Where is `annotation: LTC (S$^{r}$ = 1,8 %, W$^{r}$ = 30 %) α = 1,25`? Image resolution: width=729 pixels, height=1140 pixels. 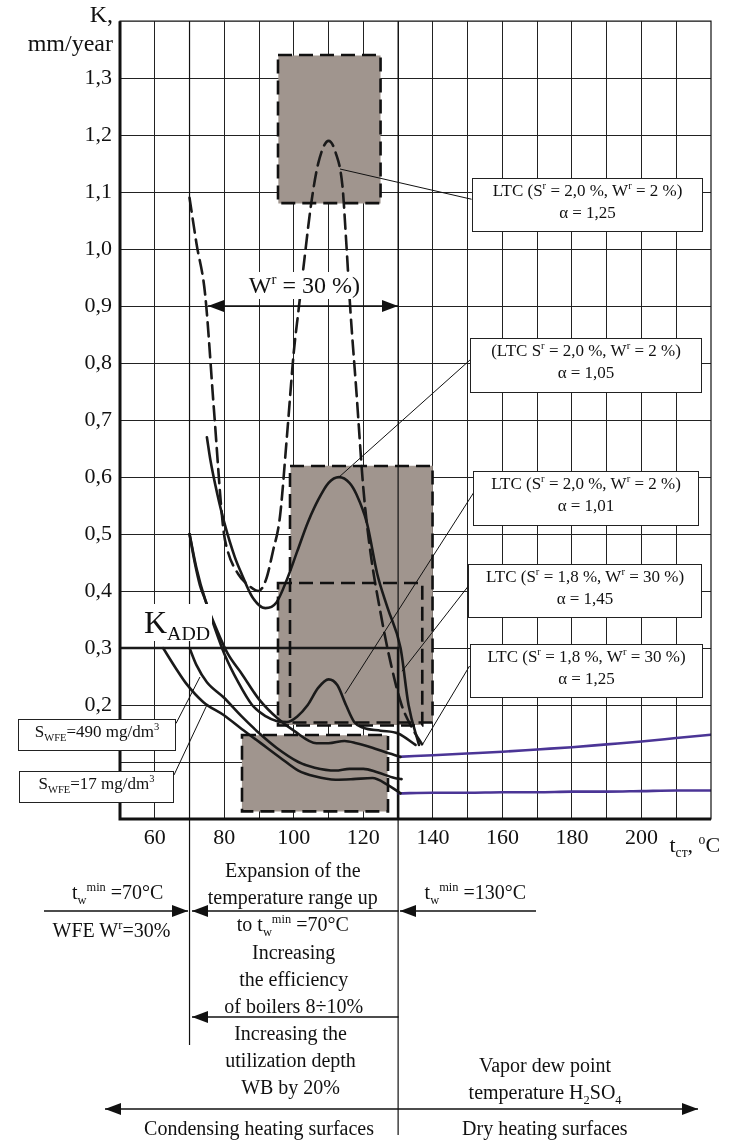 annotation: LTC (S$^{r}$ = 1,8 %, W$^{r}$ = 30 %) α = 1,25 is located at coordinates (586, 671).